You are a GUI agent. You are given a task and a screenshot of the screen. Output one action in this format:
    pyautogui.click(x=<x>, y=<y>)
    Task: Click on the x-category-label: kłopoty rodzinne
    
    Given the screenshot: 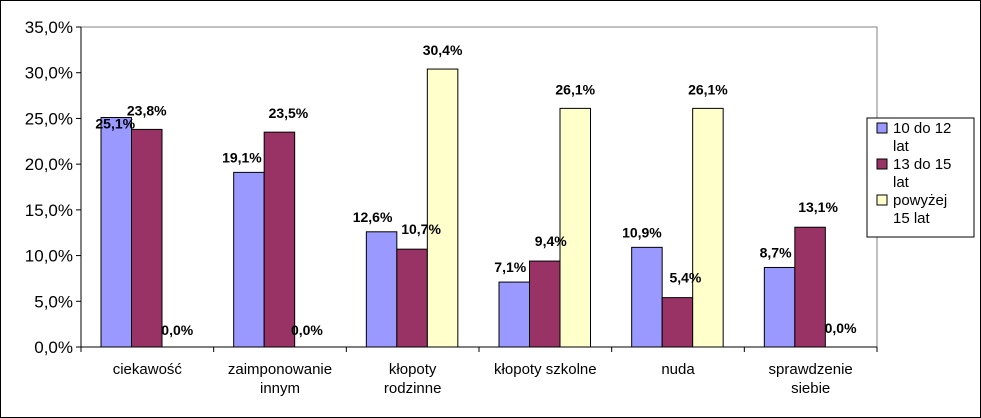 What is the action you would take?
    pyautogui.click(x=413, y=379)
    